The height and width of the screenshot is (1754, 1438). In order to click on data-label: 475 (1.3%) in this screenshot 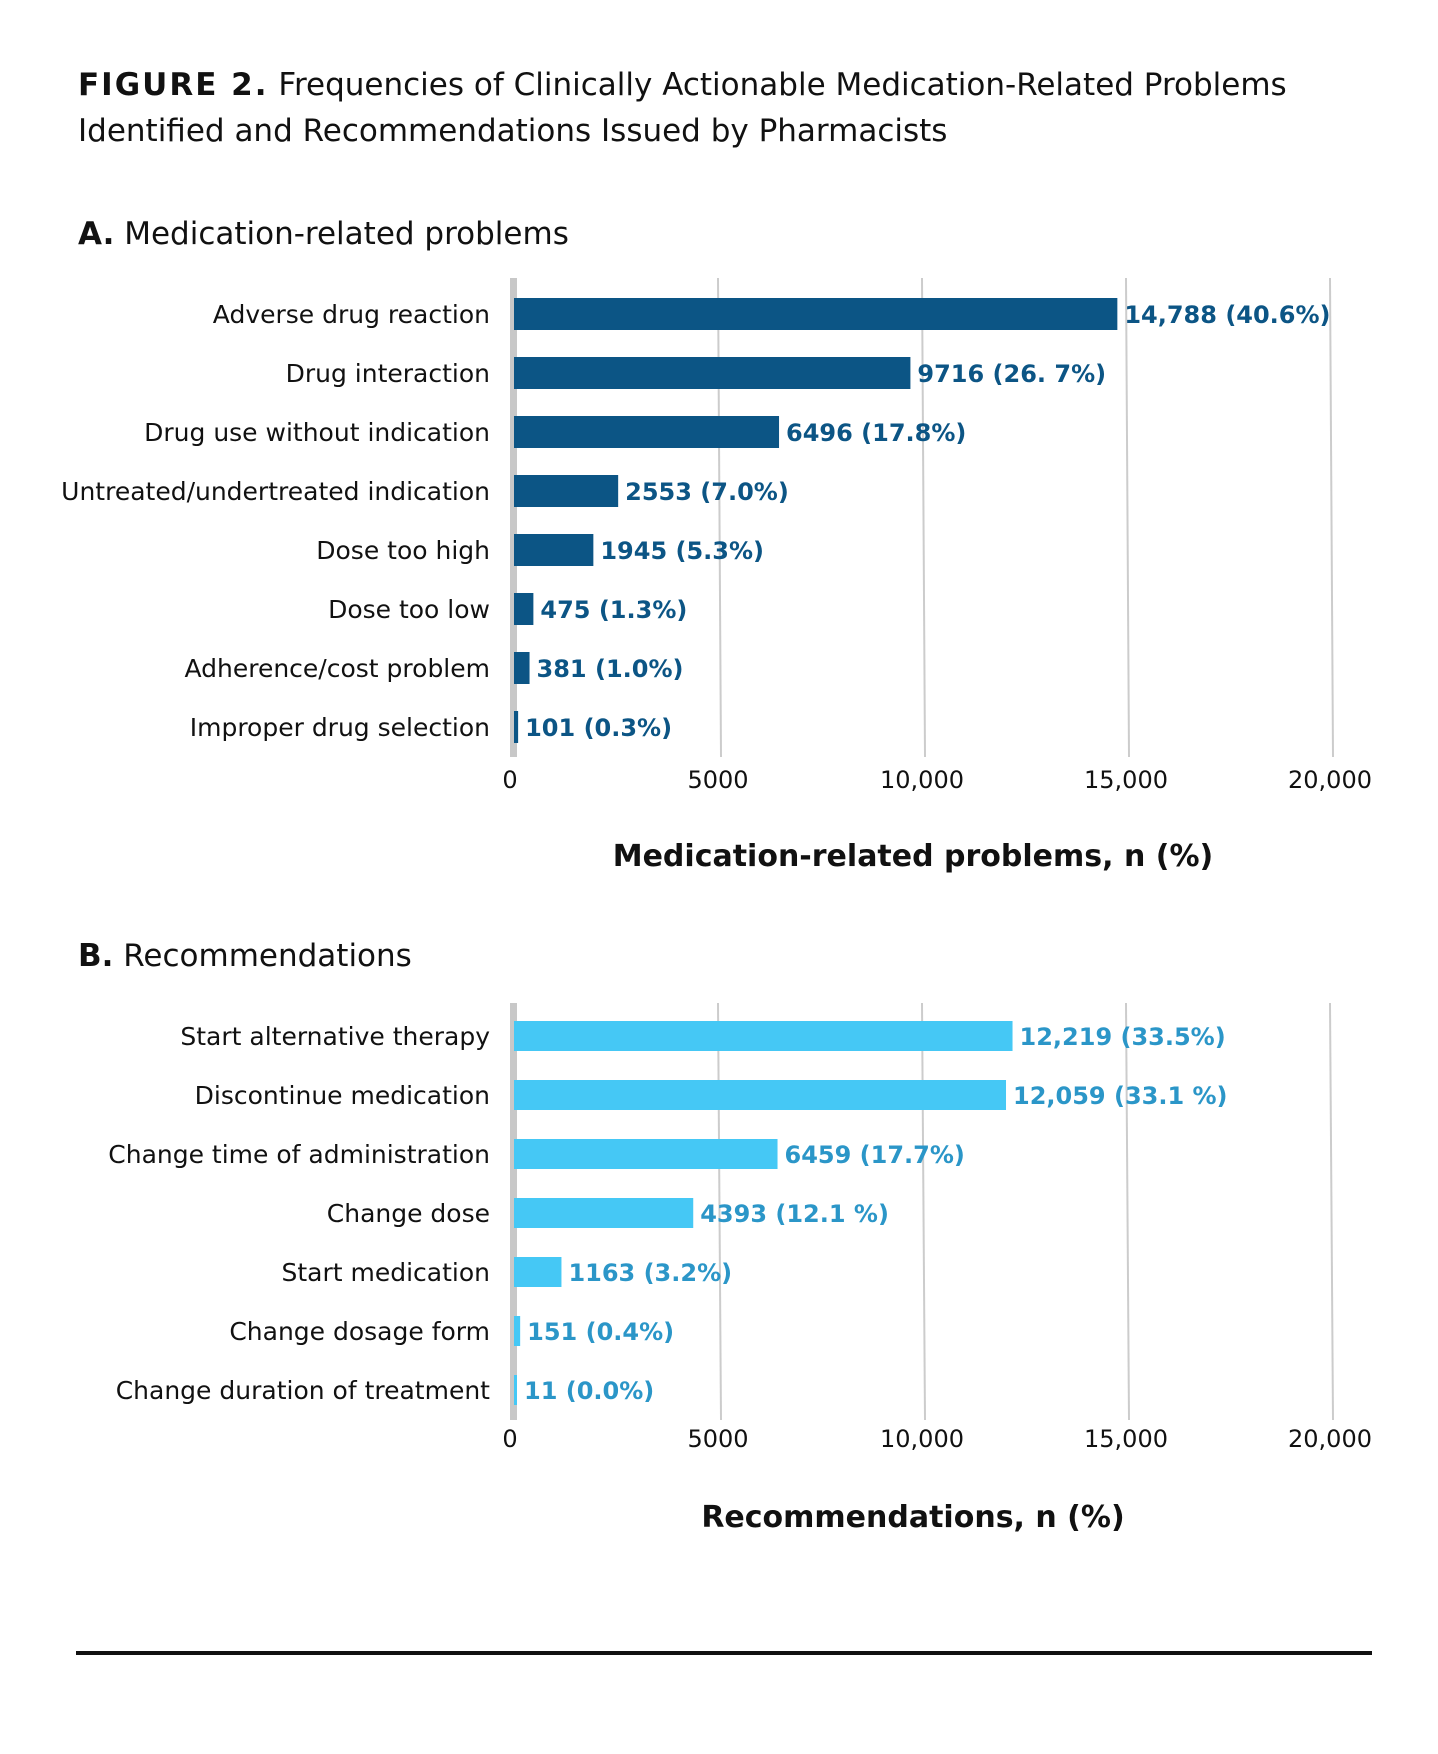, I will do `click(613, 610)`.